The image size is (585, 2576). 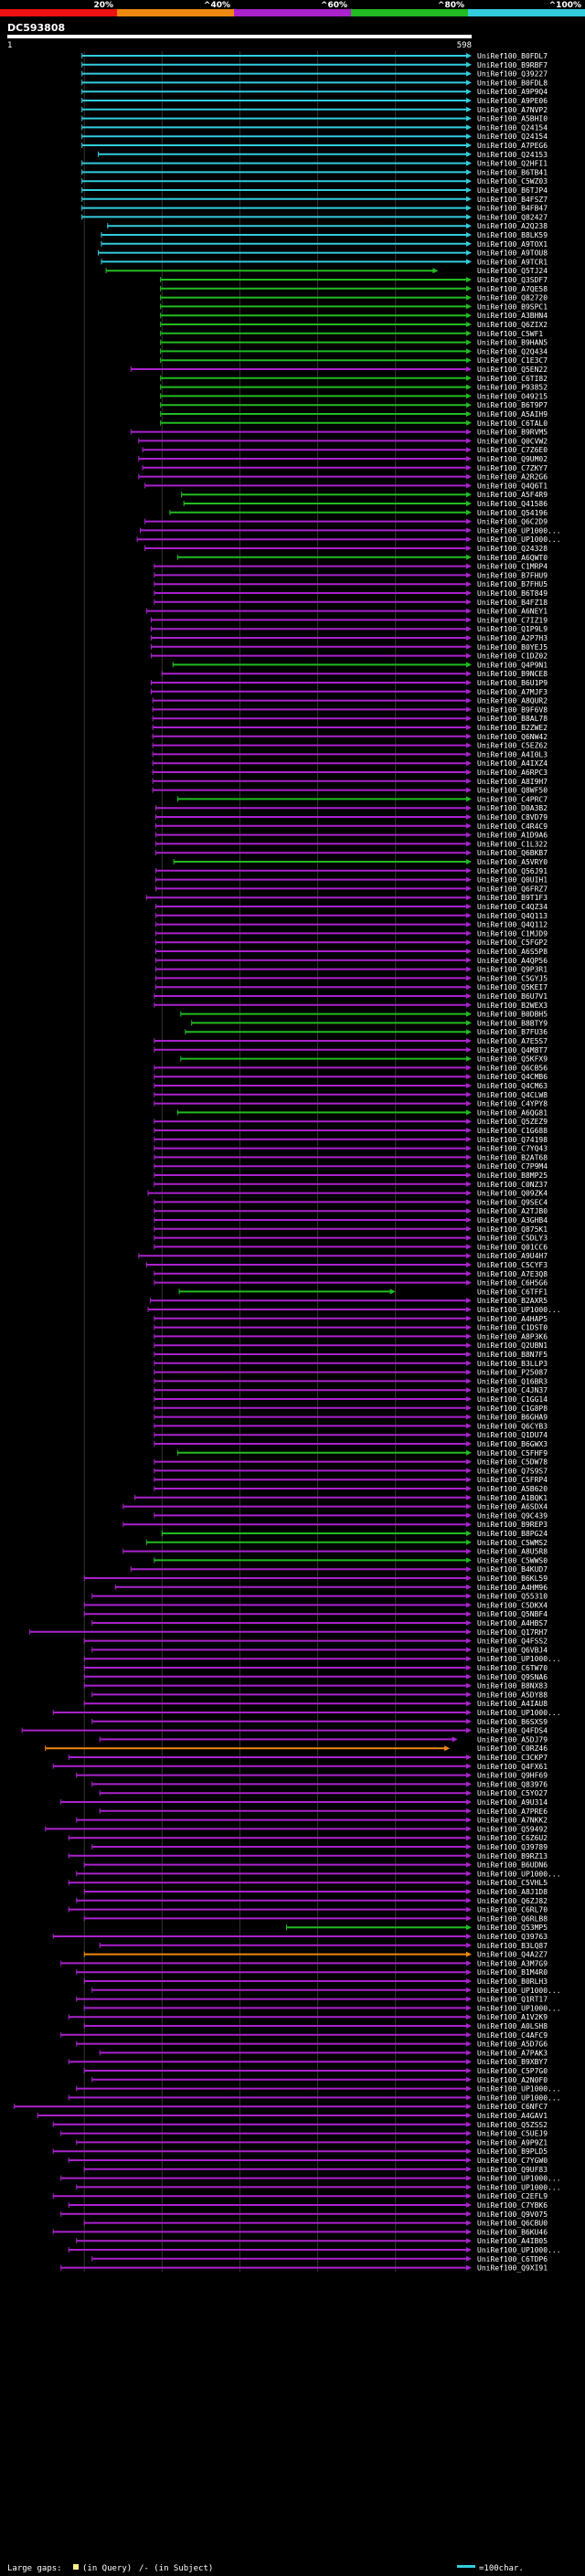 I want to click on hit-label: UniRef100_Q5TJ24, so click(x=512, y=271).